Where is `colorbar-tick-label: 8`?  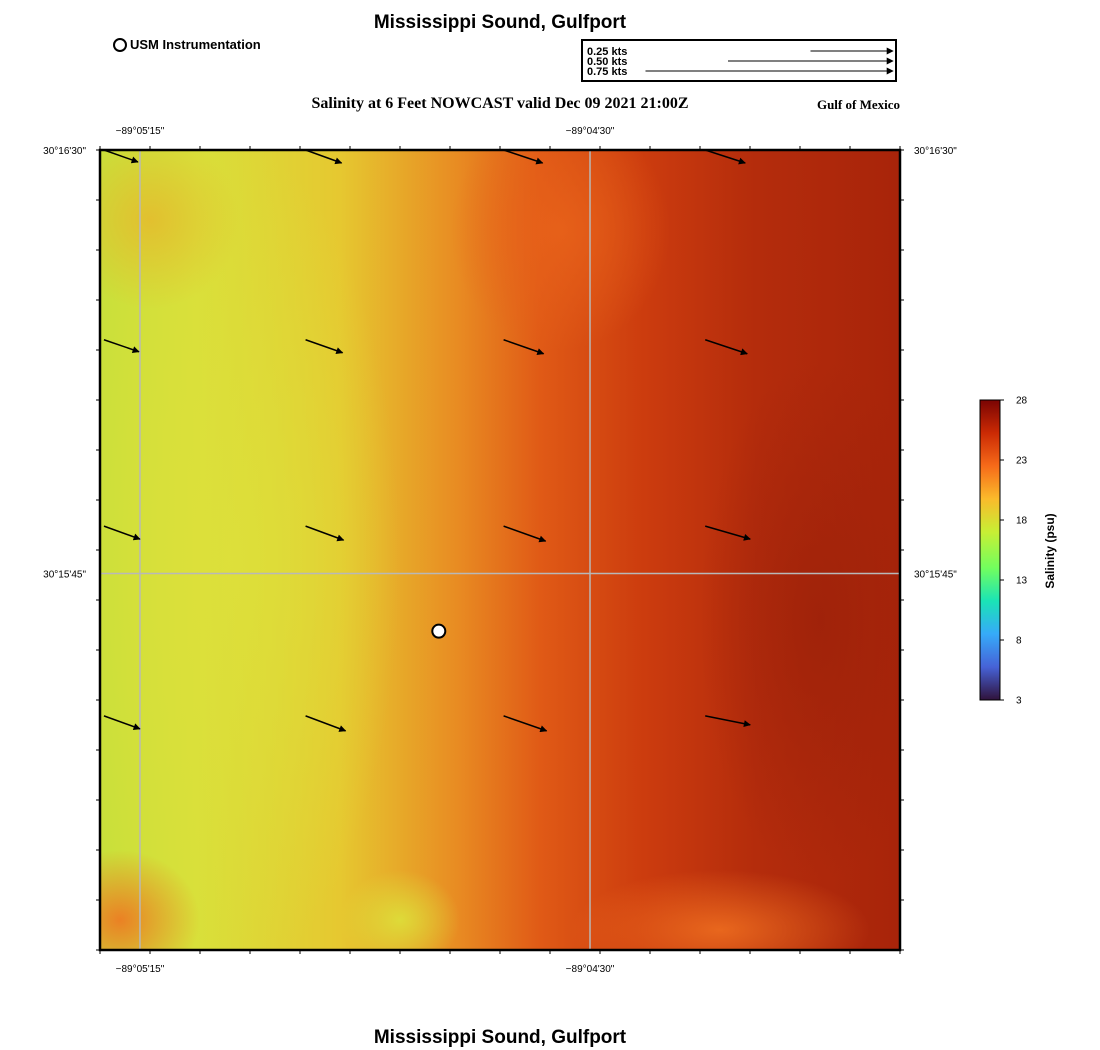
colorbar-tick-label: 8 is located at coordinates (1019, 641).